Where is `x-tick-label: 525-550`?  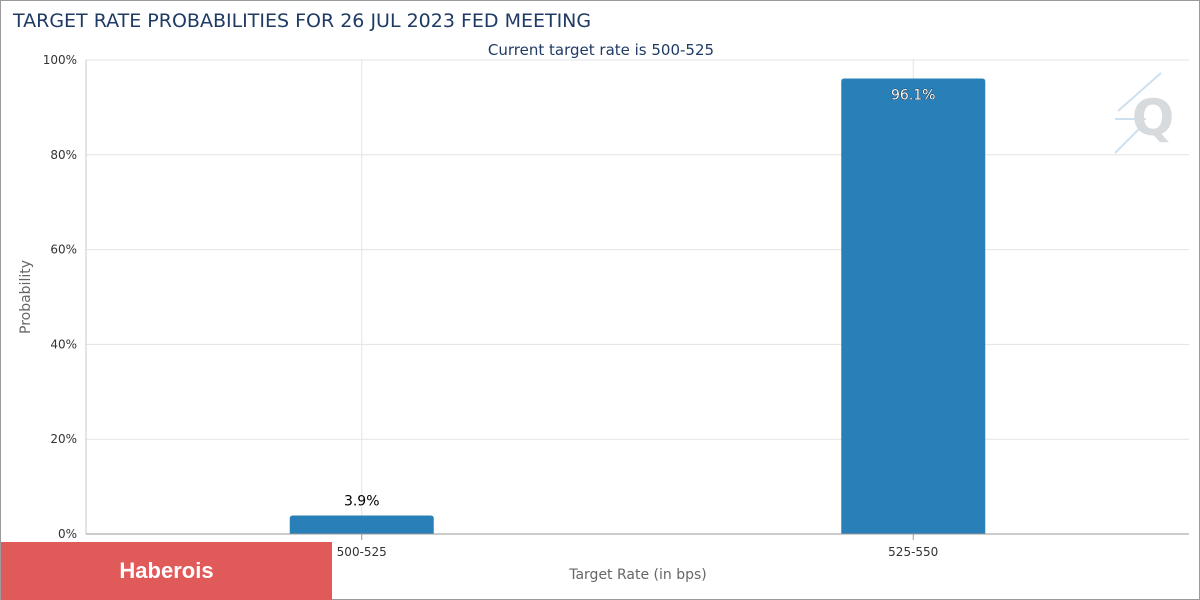
x-tick-label: 525-550 is located at coordinates (913, 552).